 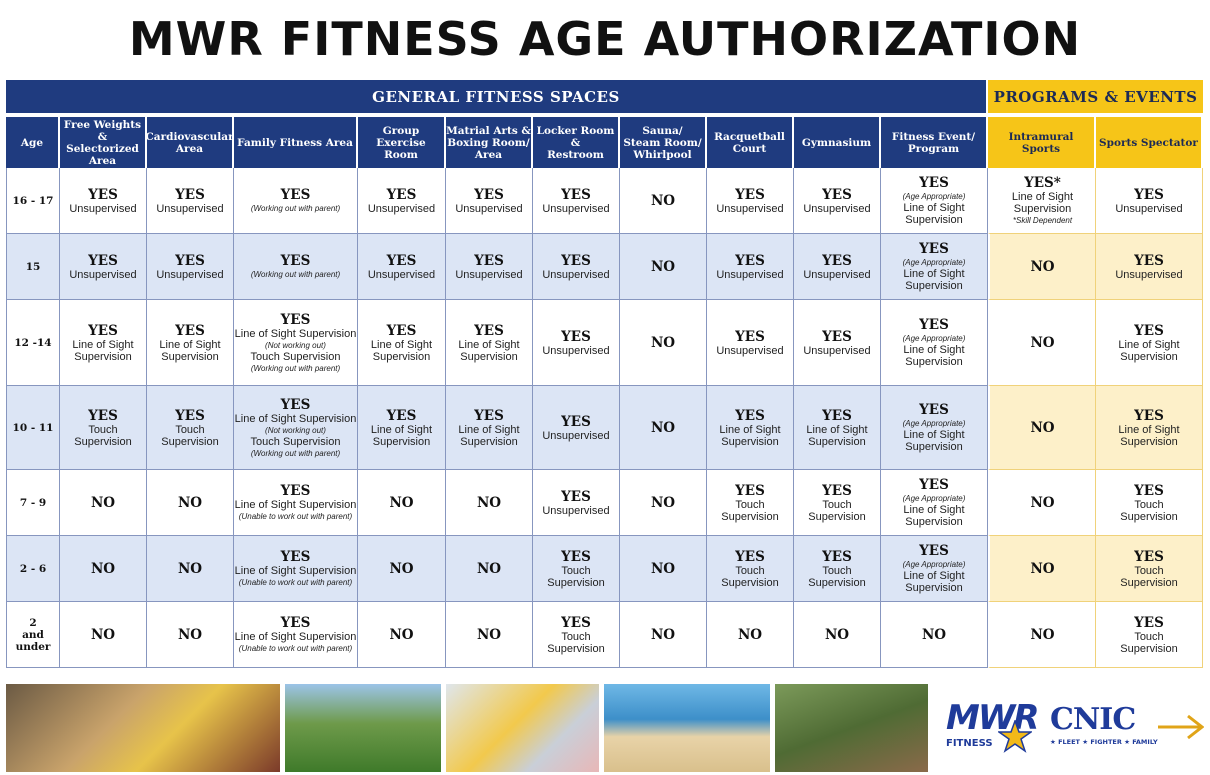 I want to click on header-line: Gymnasium, so click(x=836, y=142).